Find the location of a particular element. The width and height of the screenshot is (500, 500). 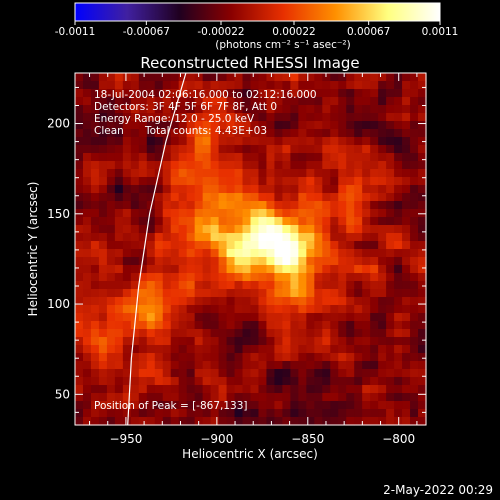

y-tick-label: 100 is located at coordinates (58, 304).